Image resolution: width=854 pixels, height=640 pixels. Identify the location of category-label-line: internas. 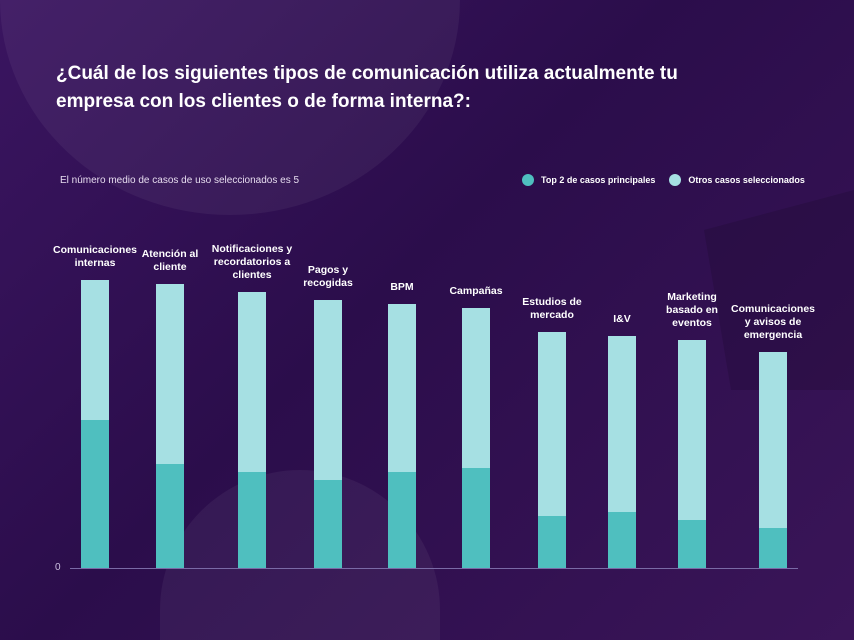
(95, 263).